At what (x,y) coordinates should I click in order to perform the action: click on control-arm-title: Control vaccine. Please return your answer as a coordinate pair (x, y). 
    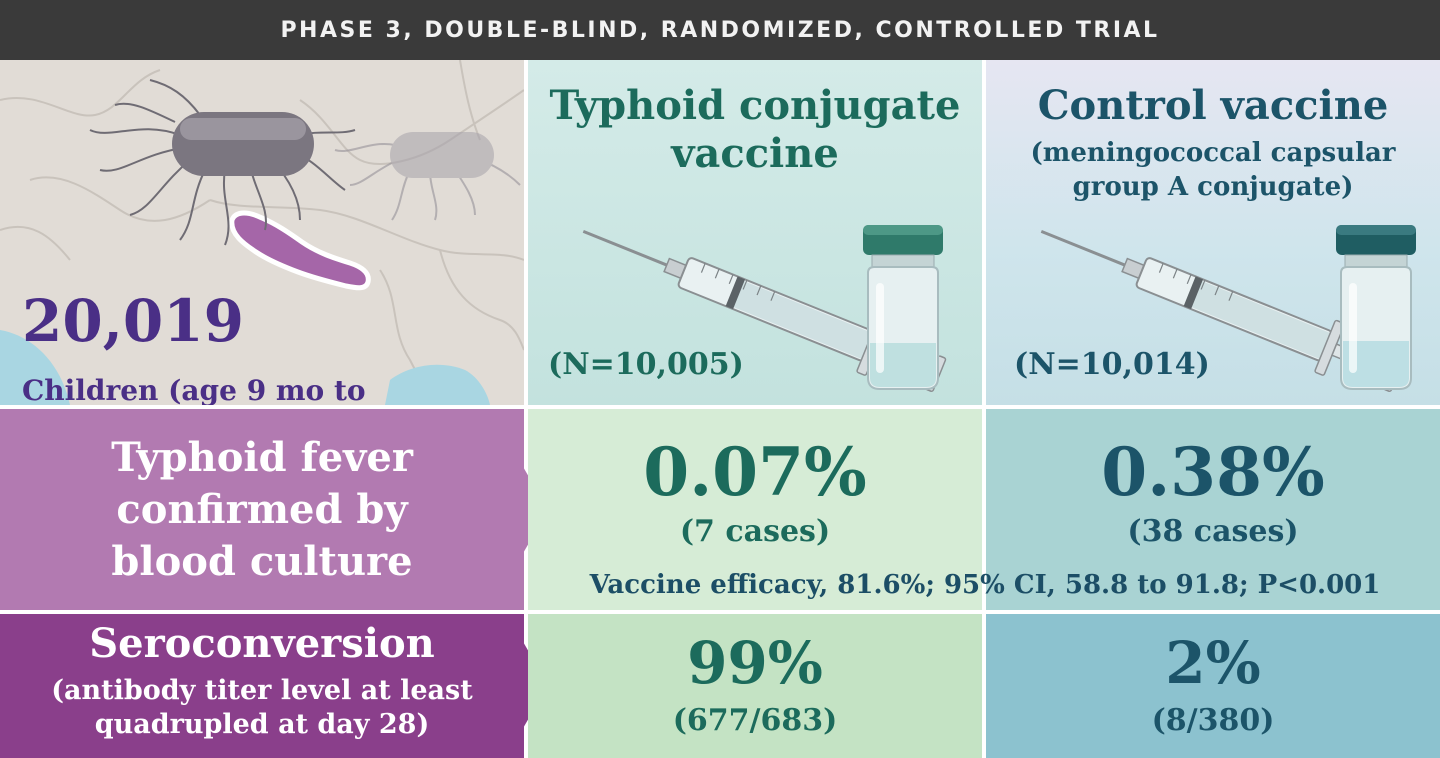
    Looking at the image, I should click on (1213, 105).